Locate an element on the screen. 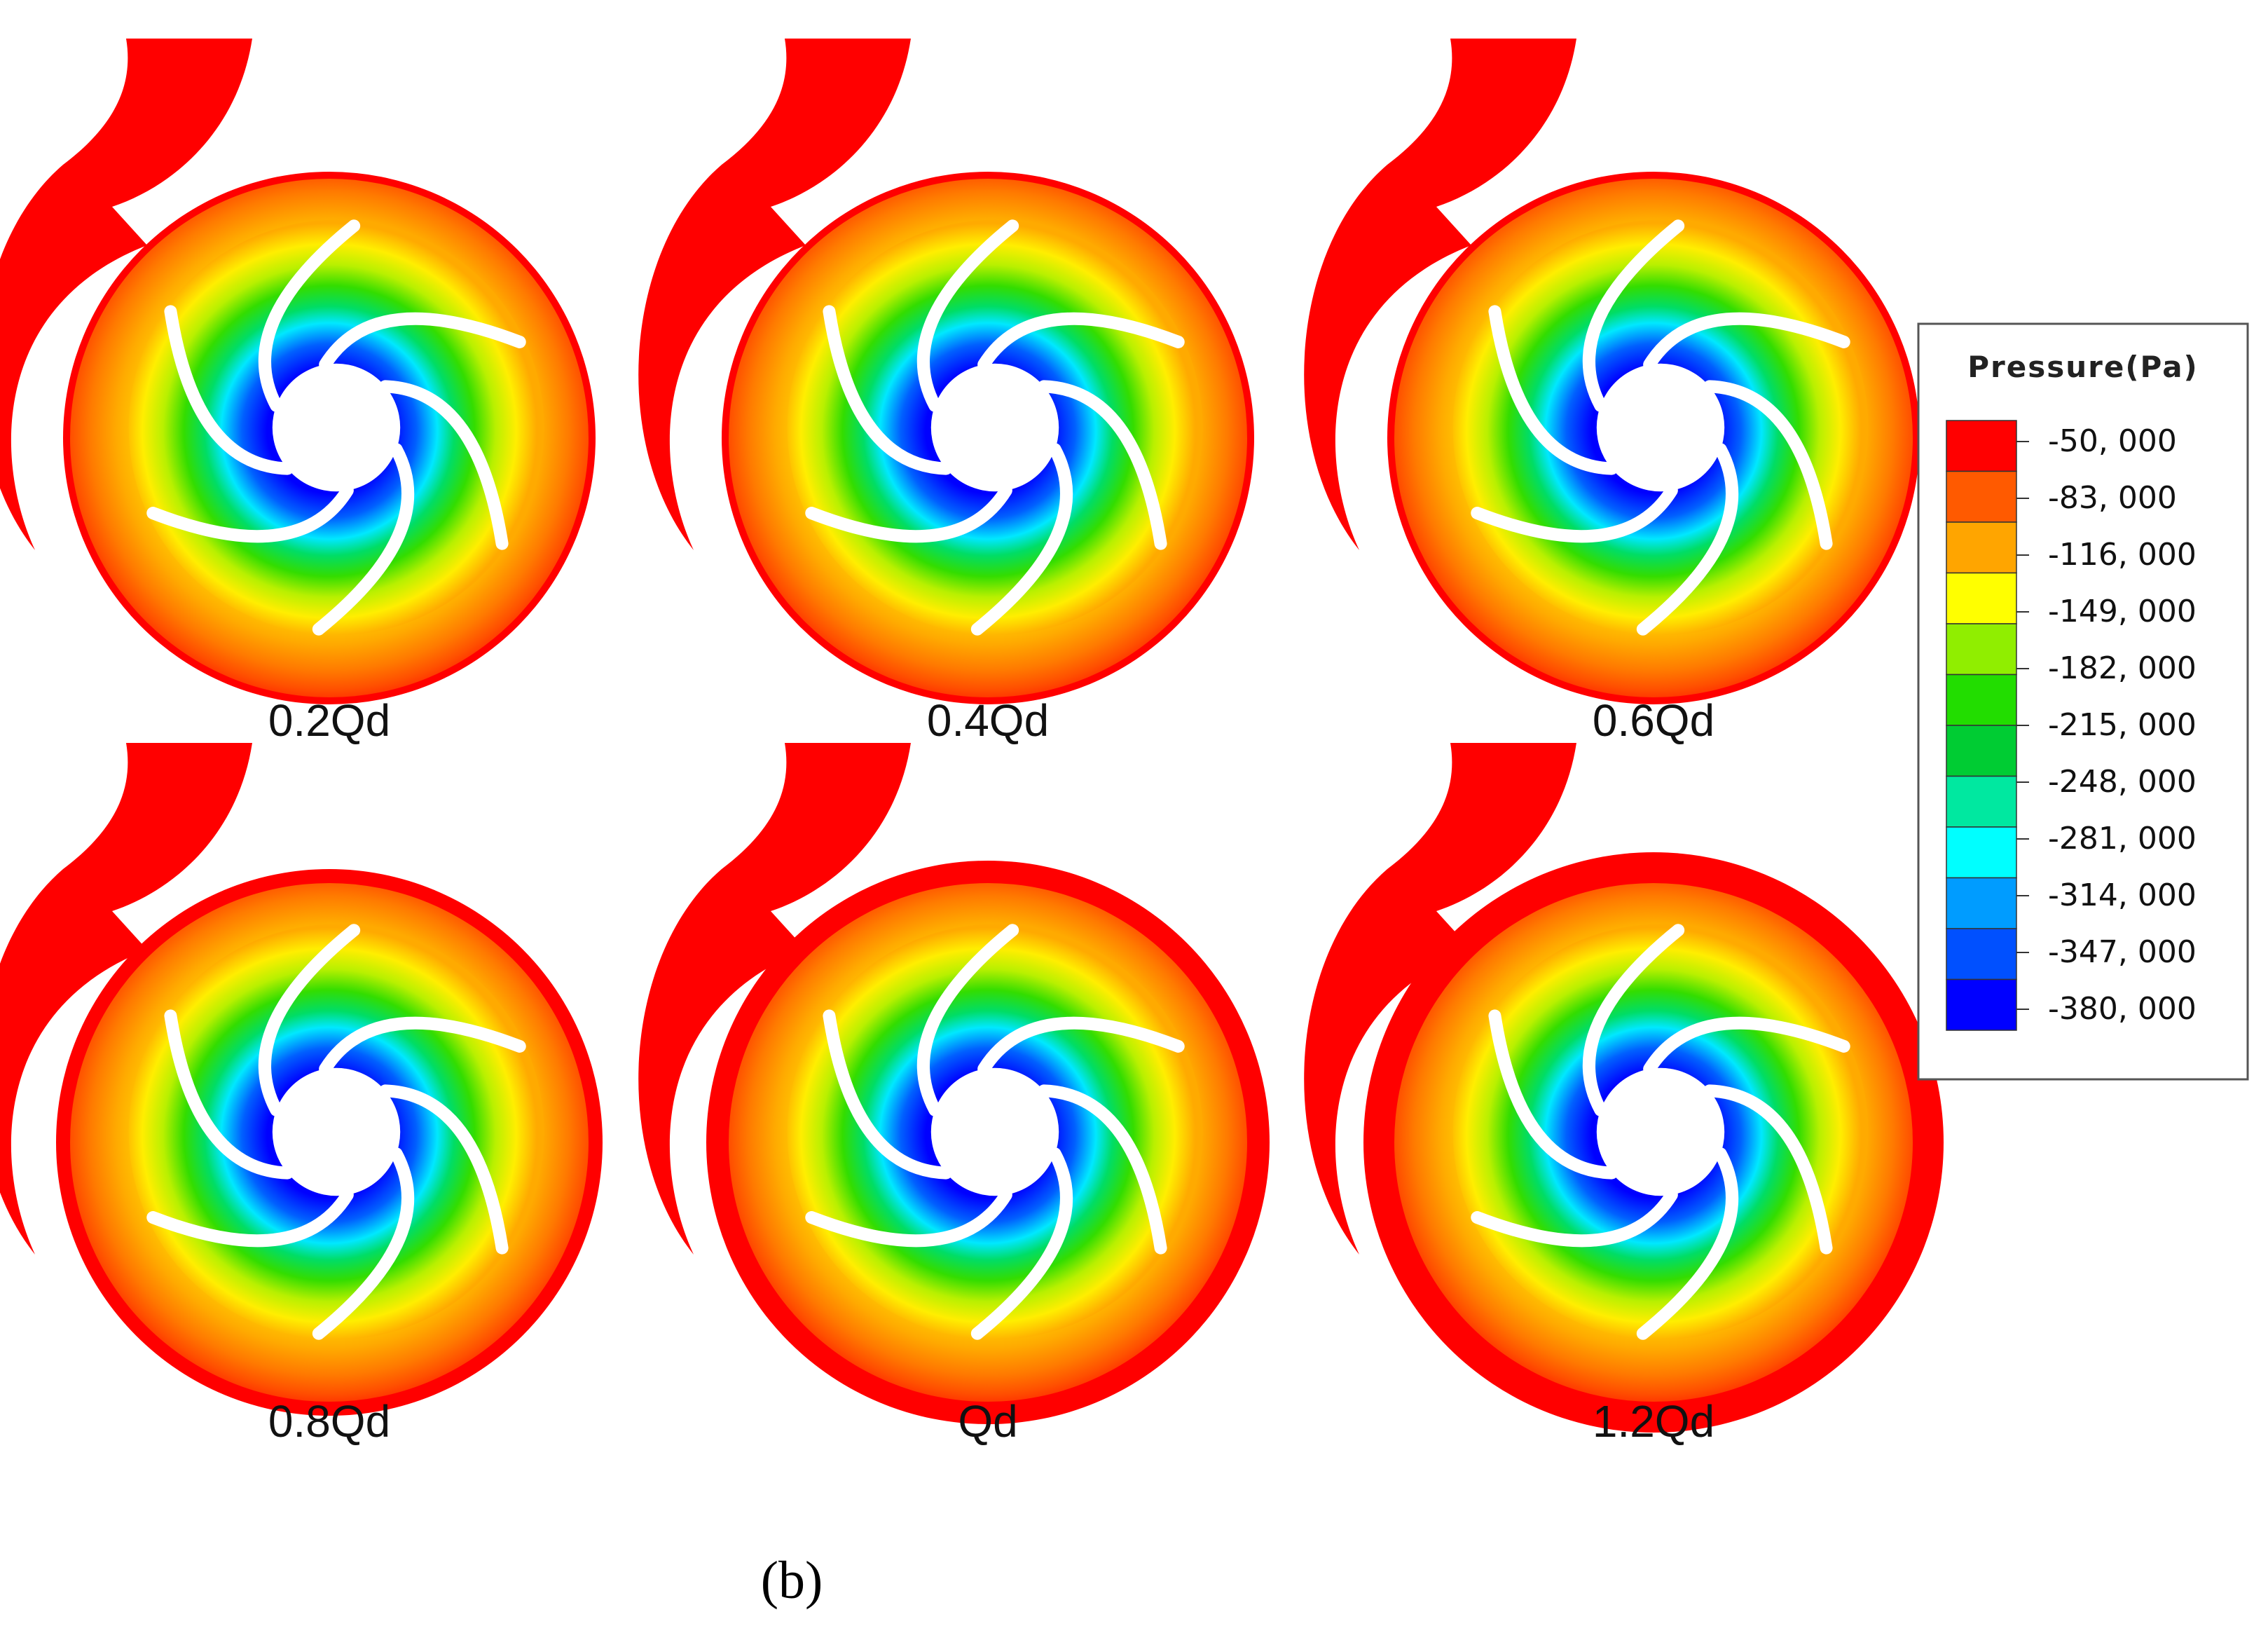  legend-tick-label: -149, 000 is located at coordinates (2122, 611).